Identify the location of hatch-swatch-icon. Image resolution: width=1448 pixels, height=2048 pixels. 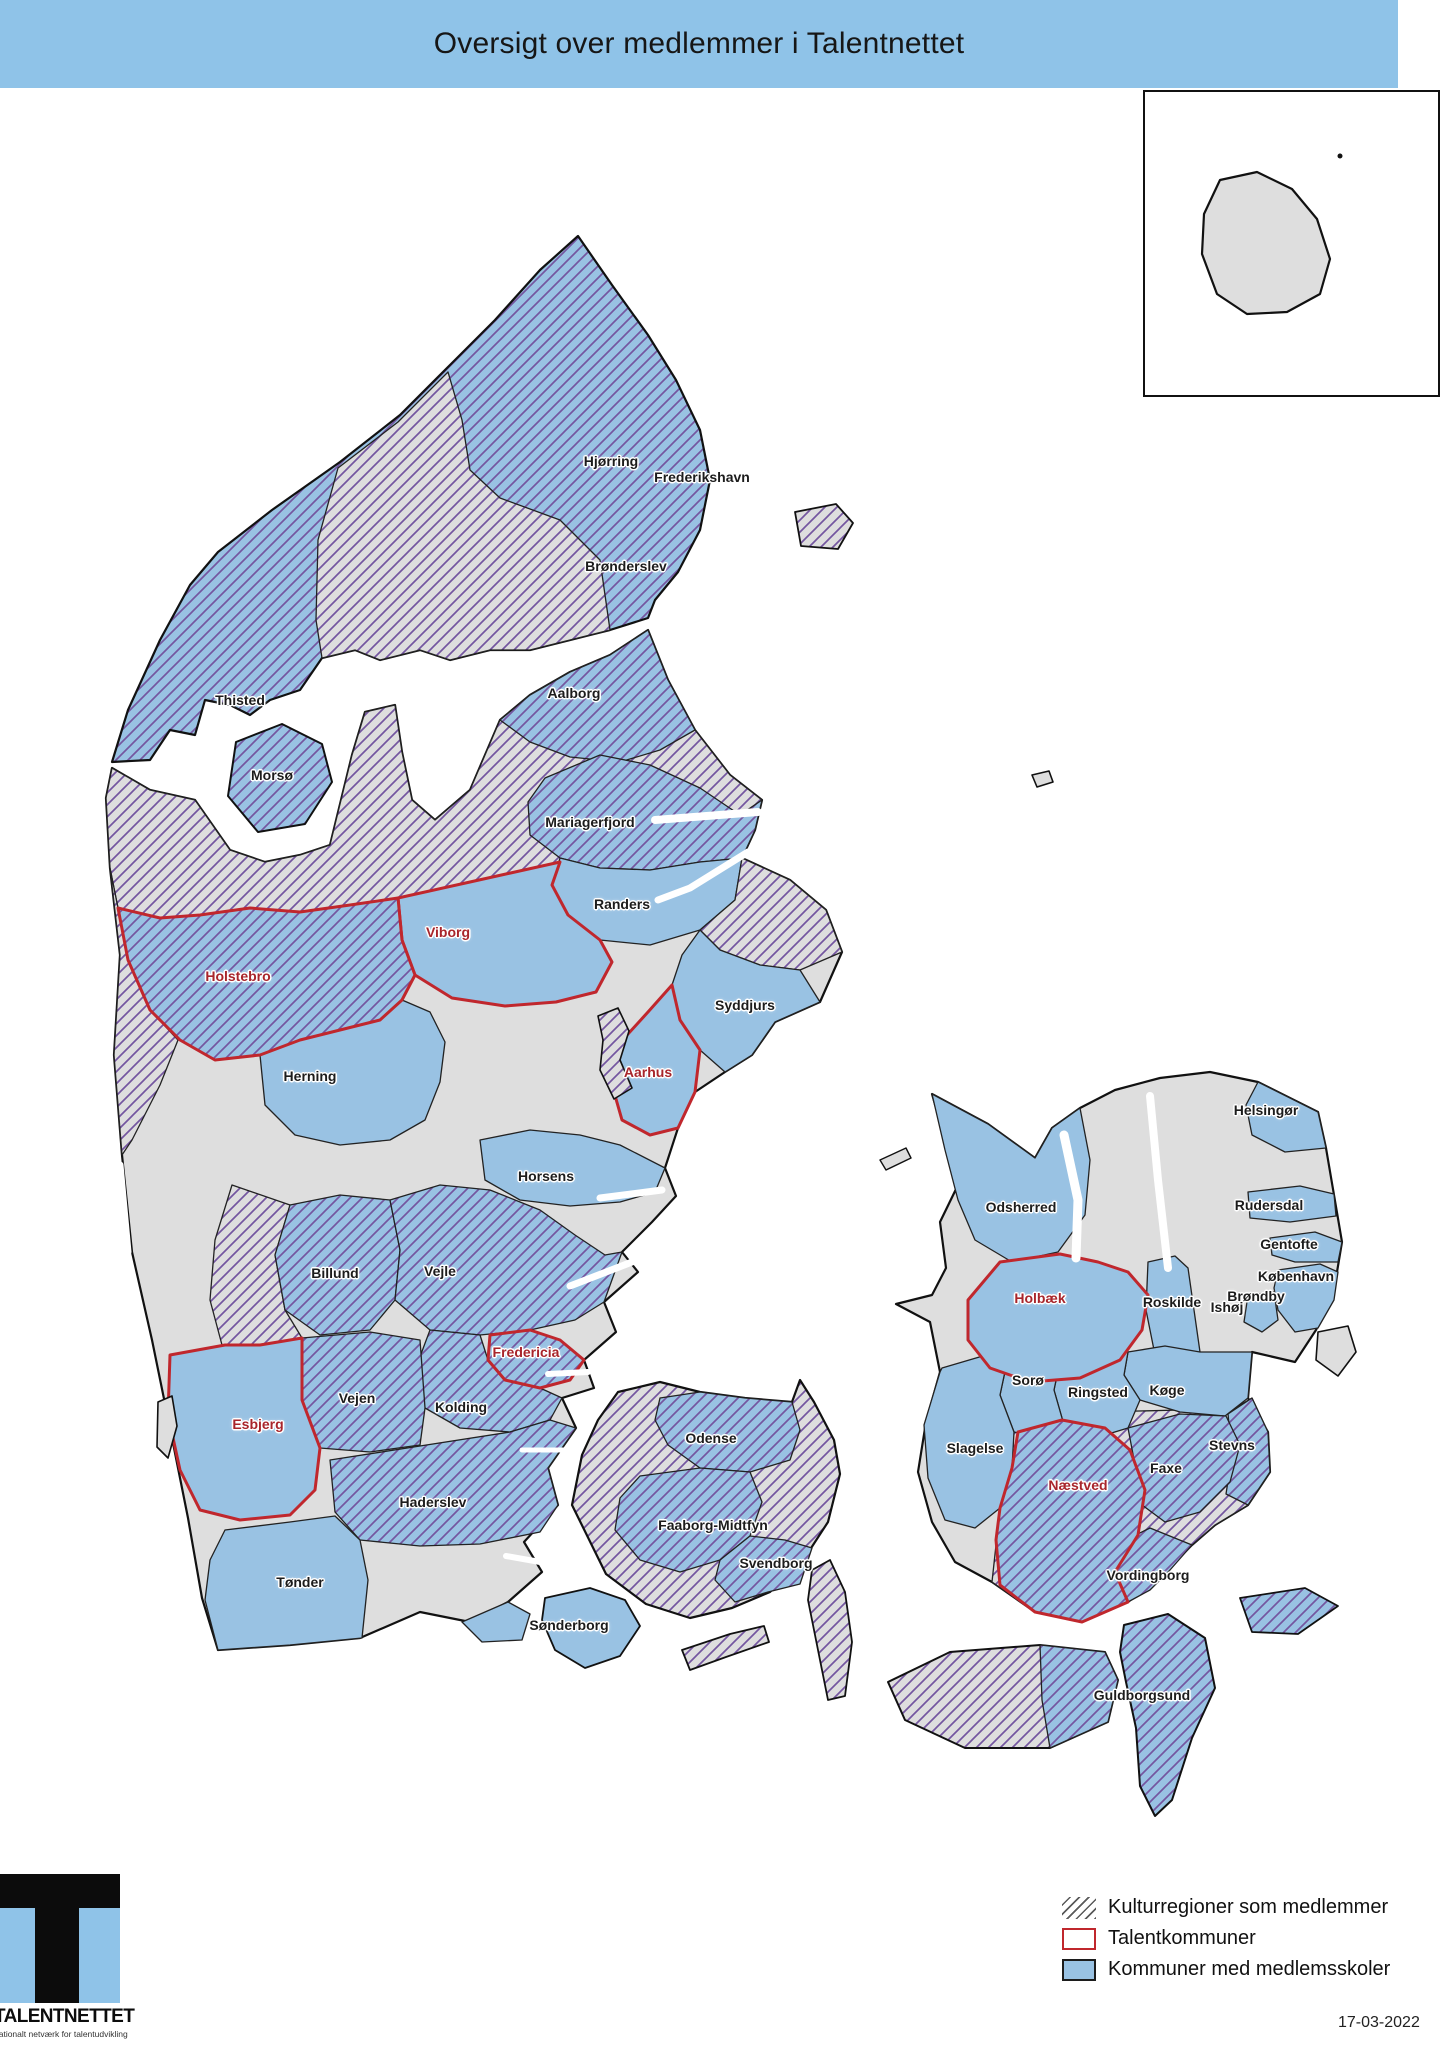
(1079, 1907).